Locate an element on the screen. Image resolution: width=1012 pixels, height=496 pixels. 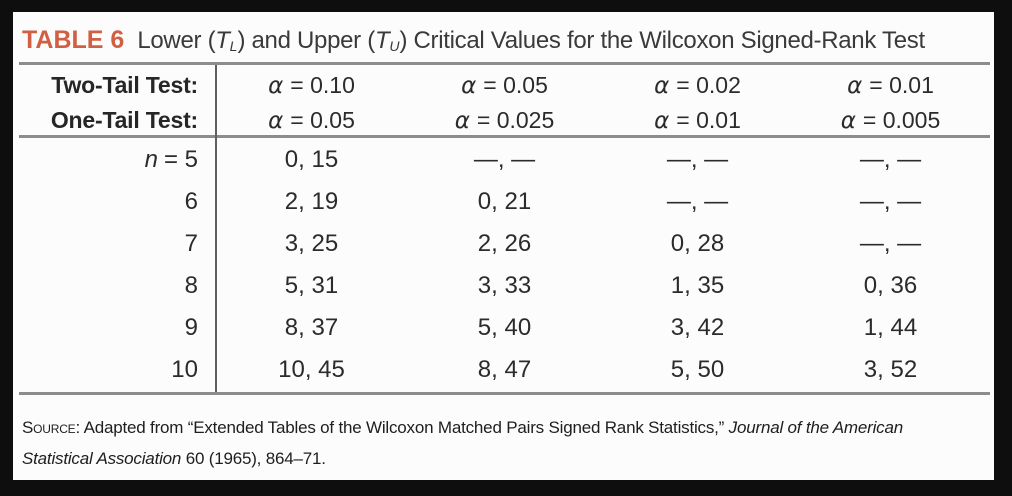
row-label-n10: 10 is located at coordinates (184, 369).